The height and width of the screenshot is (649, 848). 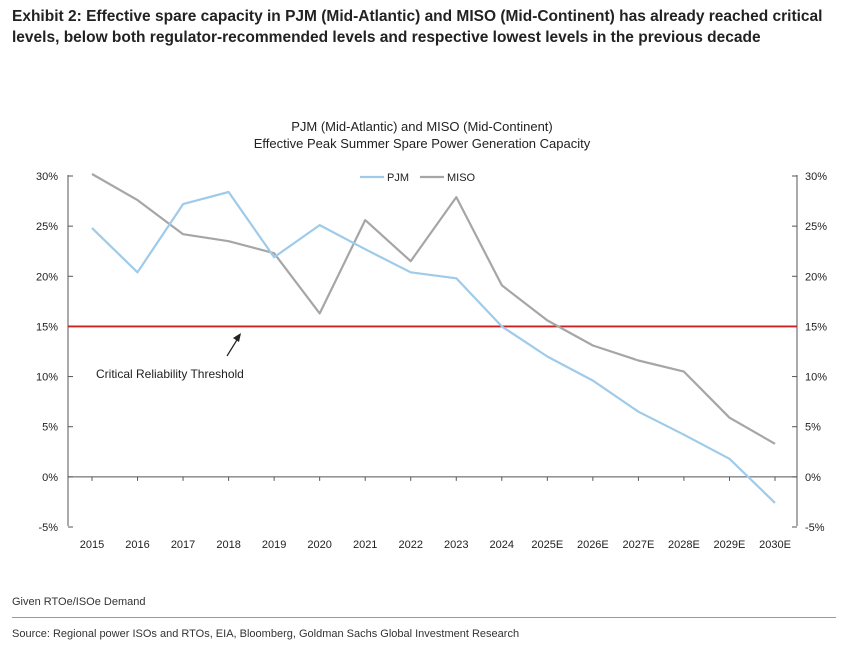 I want to click on threshold-label: Critical Reliability Threshold, so click(x=170, y=374).